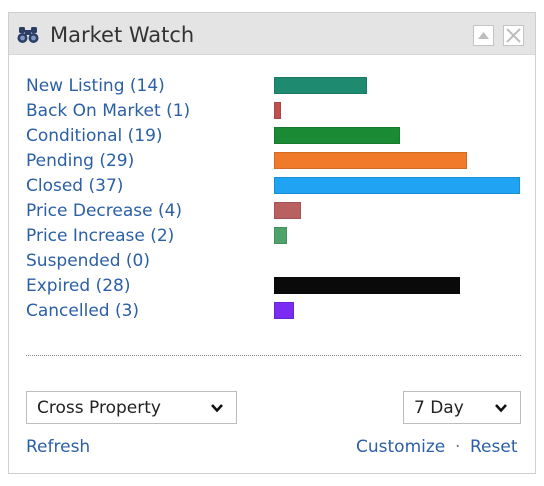 The width and height of the screenshot is (544, 486). I want to click on status-row: Back On Market (1), so click(276, 111).